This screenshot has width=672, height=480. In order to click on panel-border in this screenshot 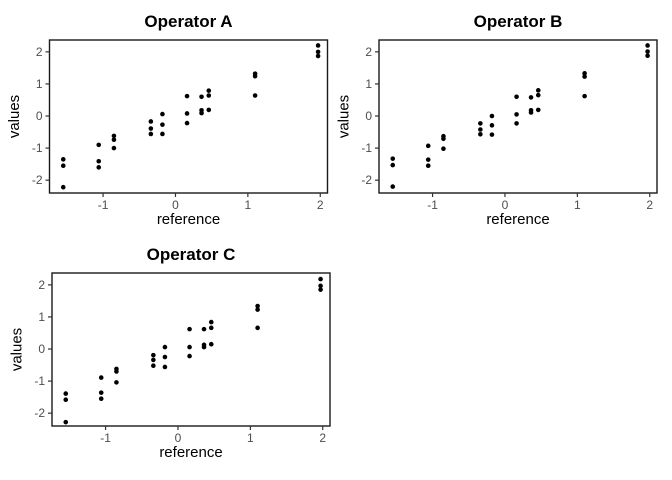, I will do `click(188, 116)`.